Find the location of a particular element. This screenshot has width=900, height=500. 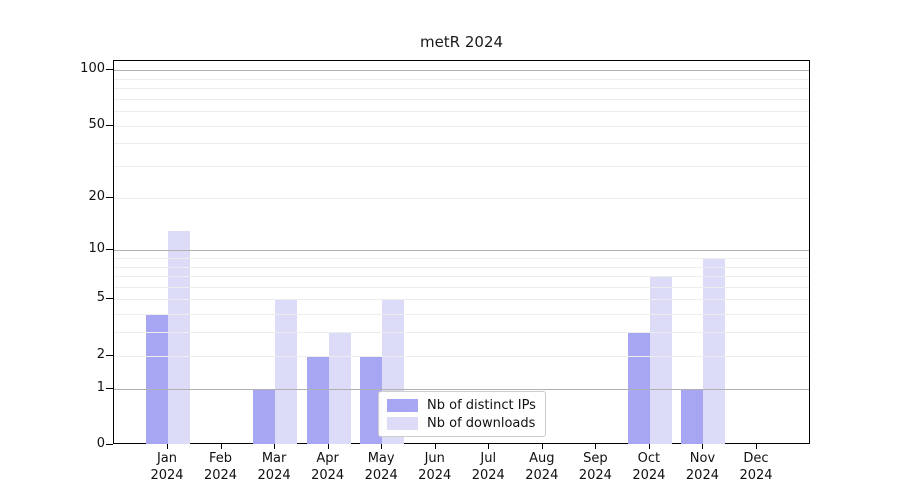

x-tick-label: Dec 2024 is located at coordinates (756, 467).